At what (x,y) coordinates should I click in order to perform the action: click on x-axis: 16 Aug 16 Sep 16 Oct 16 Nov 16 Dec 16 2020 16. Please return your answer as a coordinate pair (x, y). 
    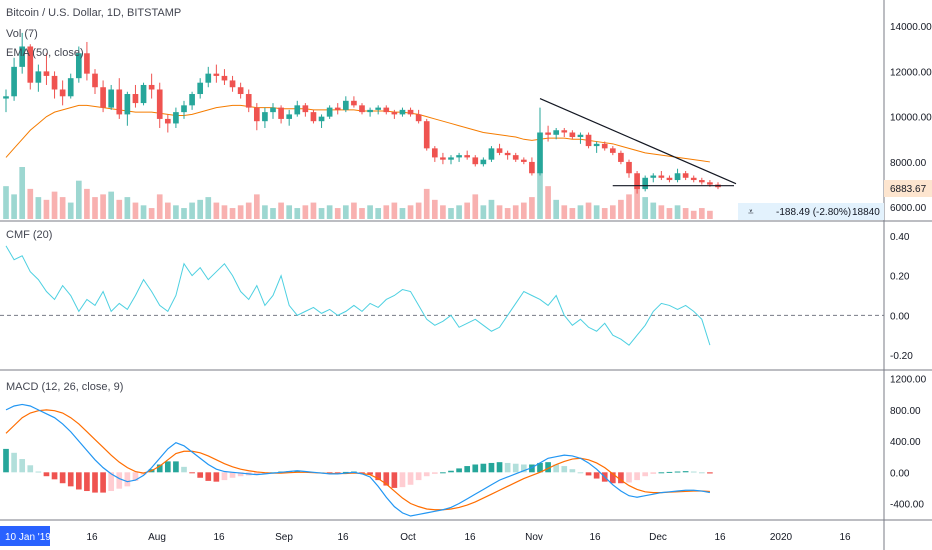
    Looking at the image, I should click on (468, 537).